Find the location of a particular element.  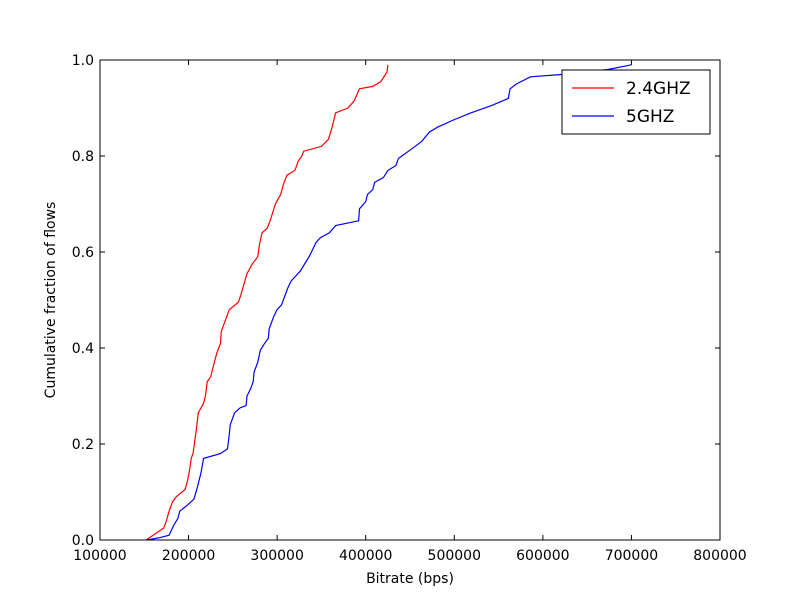

legend-entry: 5GHZ is located at coordinates (650, 117).